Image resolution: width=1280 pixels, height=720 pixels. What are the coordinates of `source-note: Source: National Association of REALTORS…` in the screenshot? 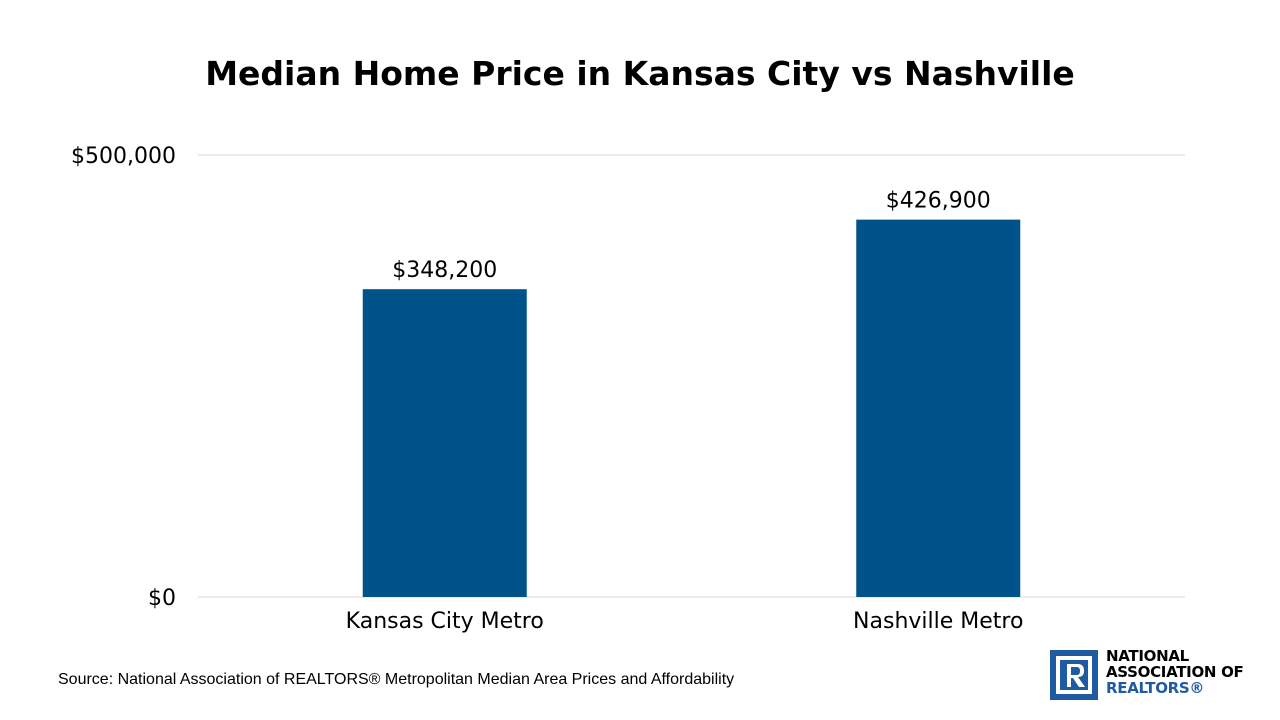 It's located at (396, 679).